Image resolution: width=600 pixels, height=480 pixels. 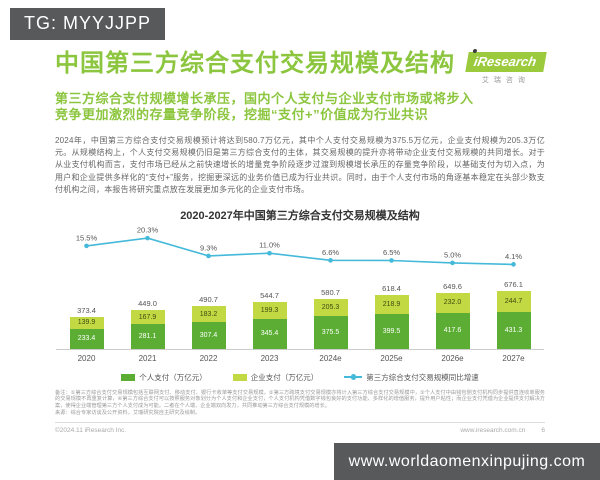 I want to click on iresearch-logo-caption: 艾瑞咨询, so click(x=505, y=80).